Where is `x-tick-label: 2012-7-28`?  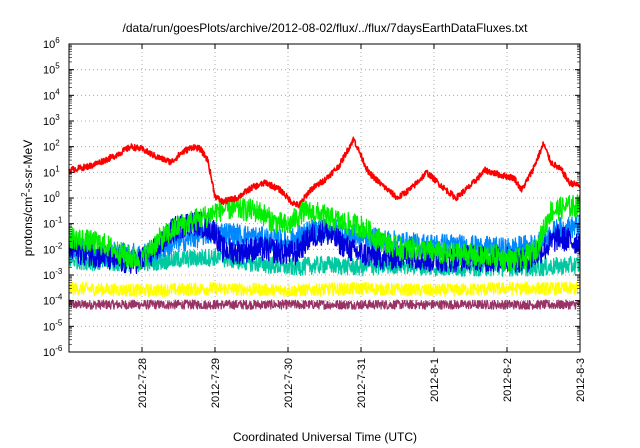 x-tick-label: 2012-7-28 is located at coordinates (143, 383).